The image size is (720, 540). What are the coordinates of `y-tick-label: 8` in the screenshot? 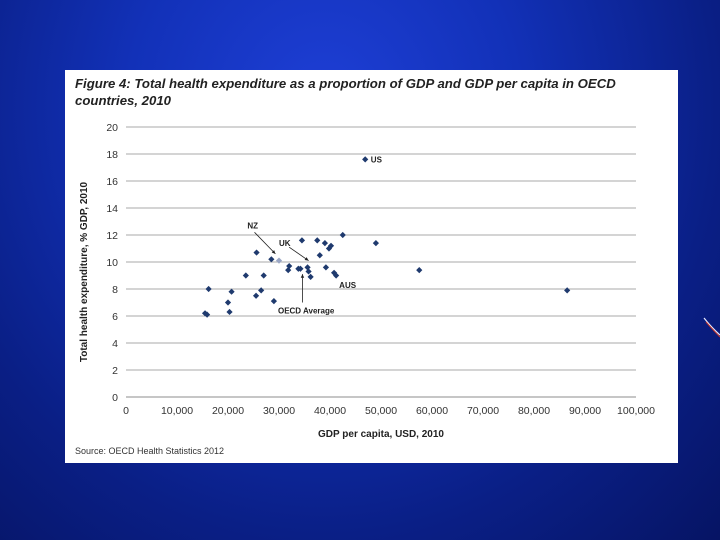 It's located at (115, 290).